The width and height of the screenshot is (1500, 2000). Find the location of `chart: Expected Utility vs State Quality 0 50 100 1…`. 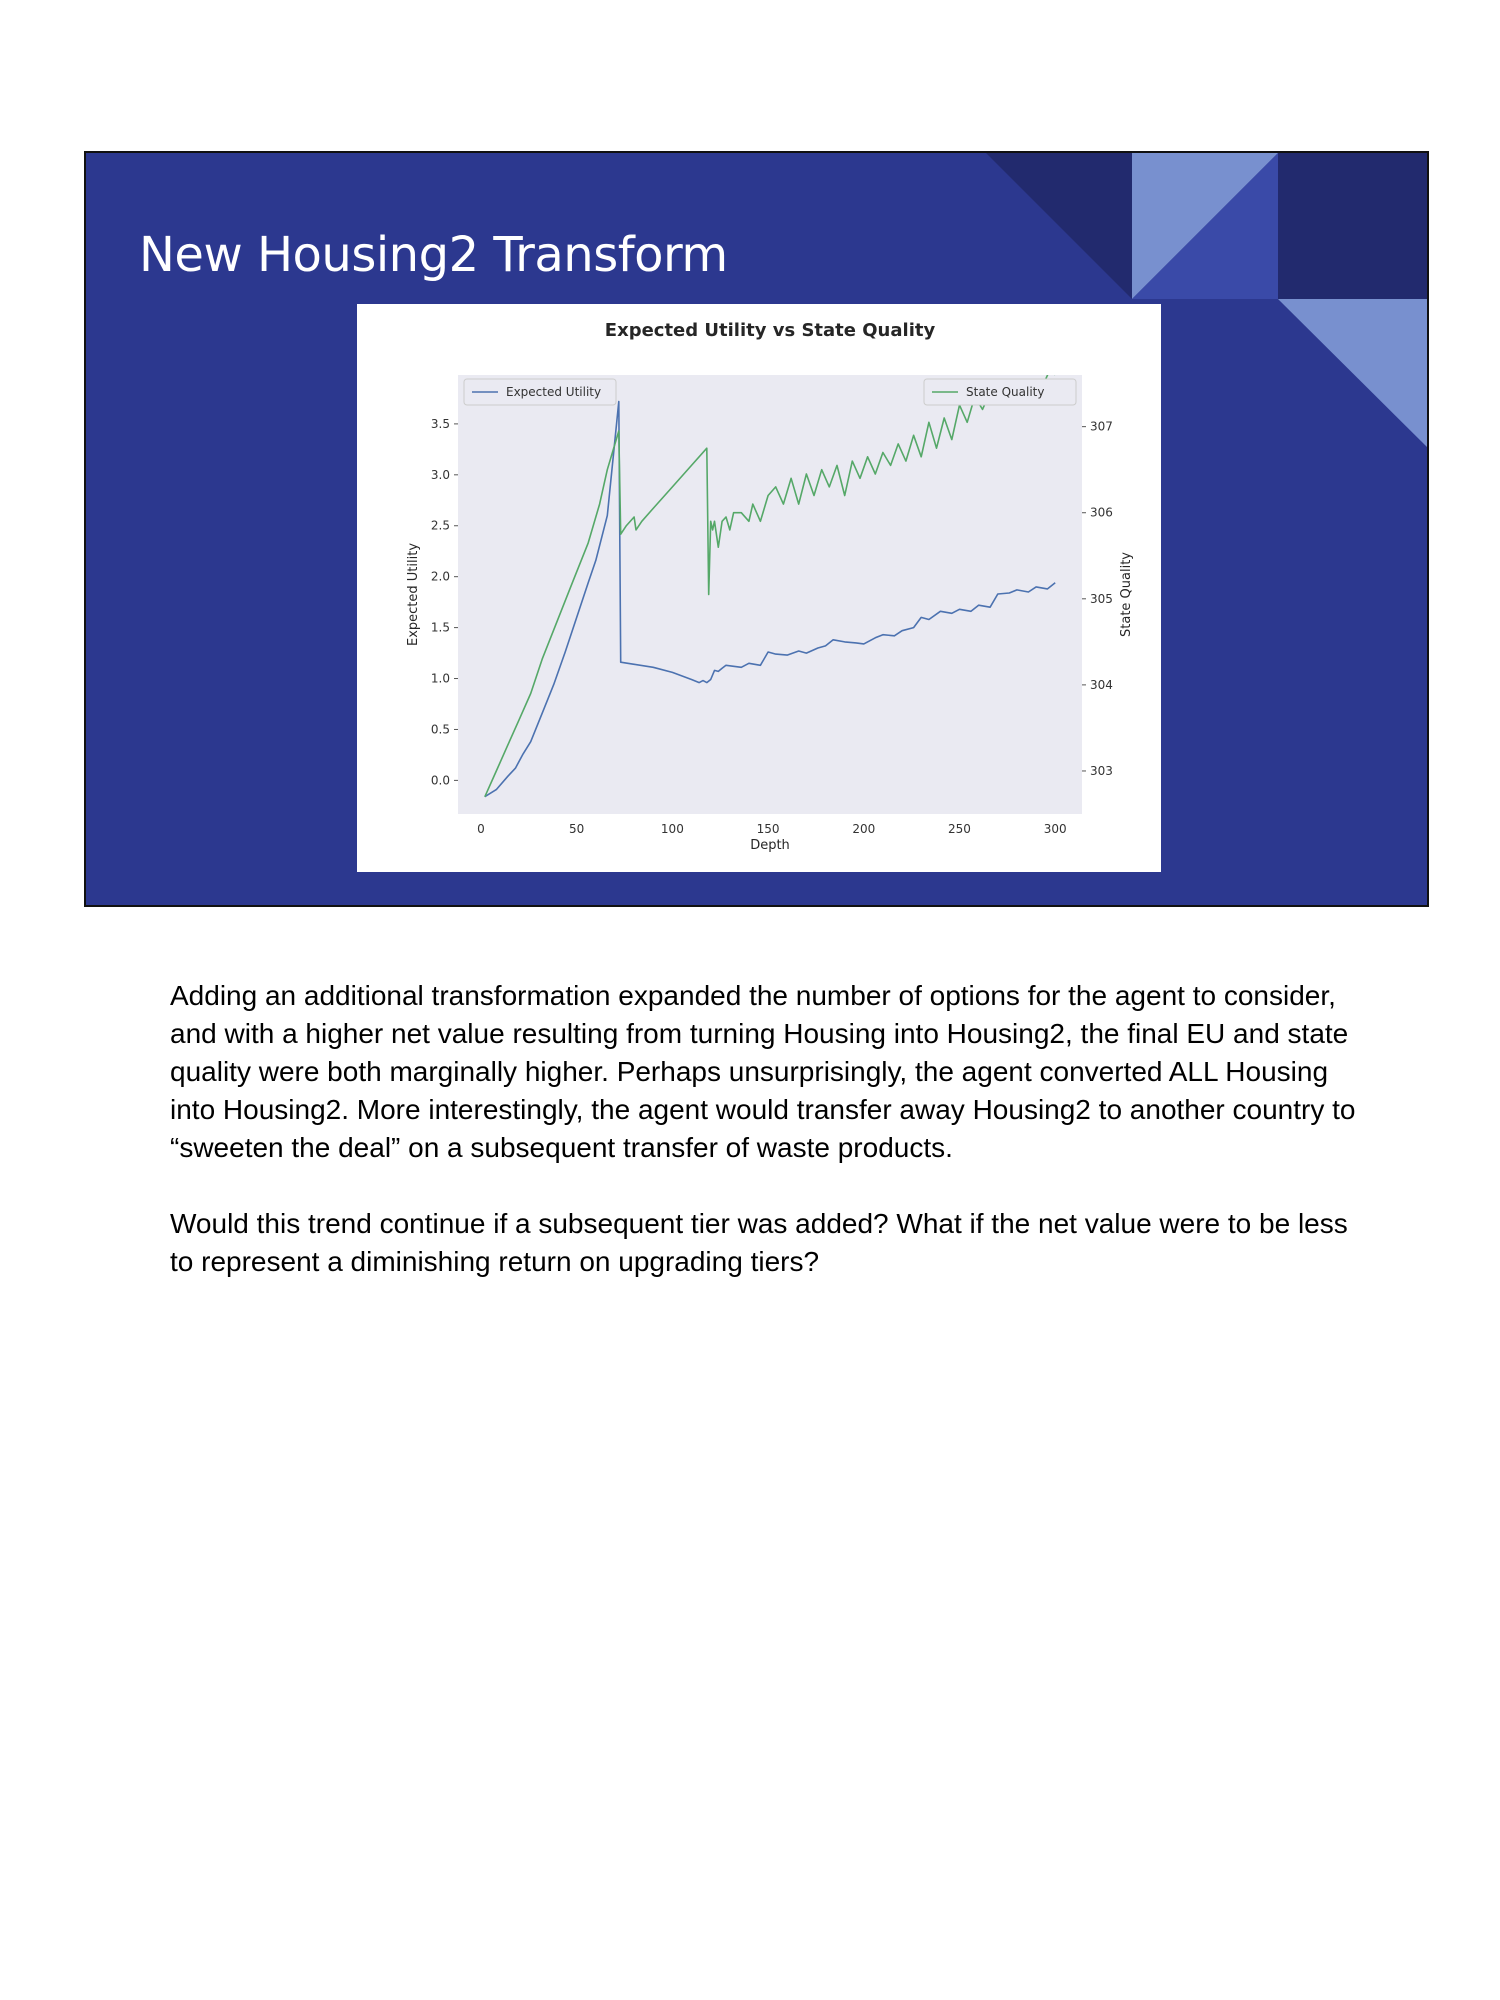

chart: Expected Utility vs State Quality 0 50 100 1… is located at coordinates (770, 586).